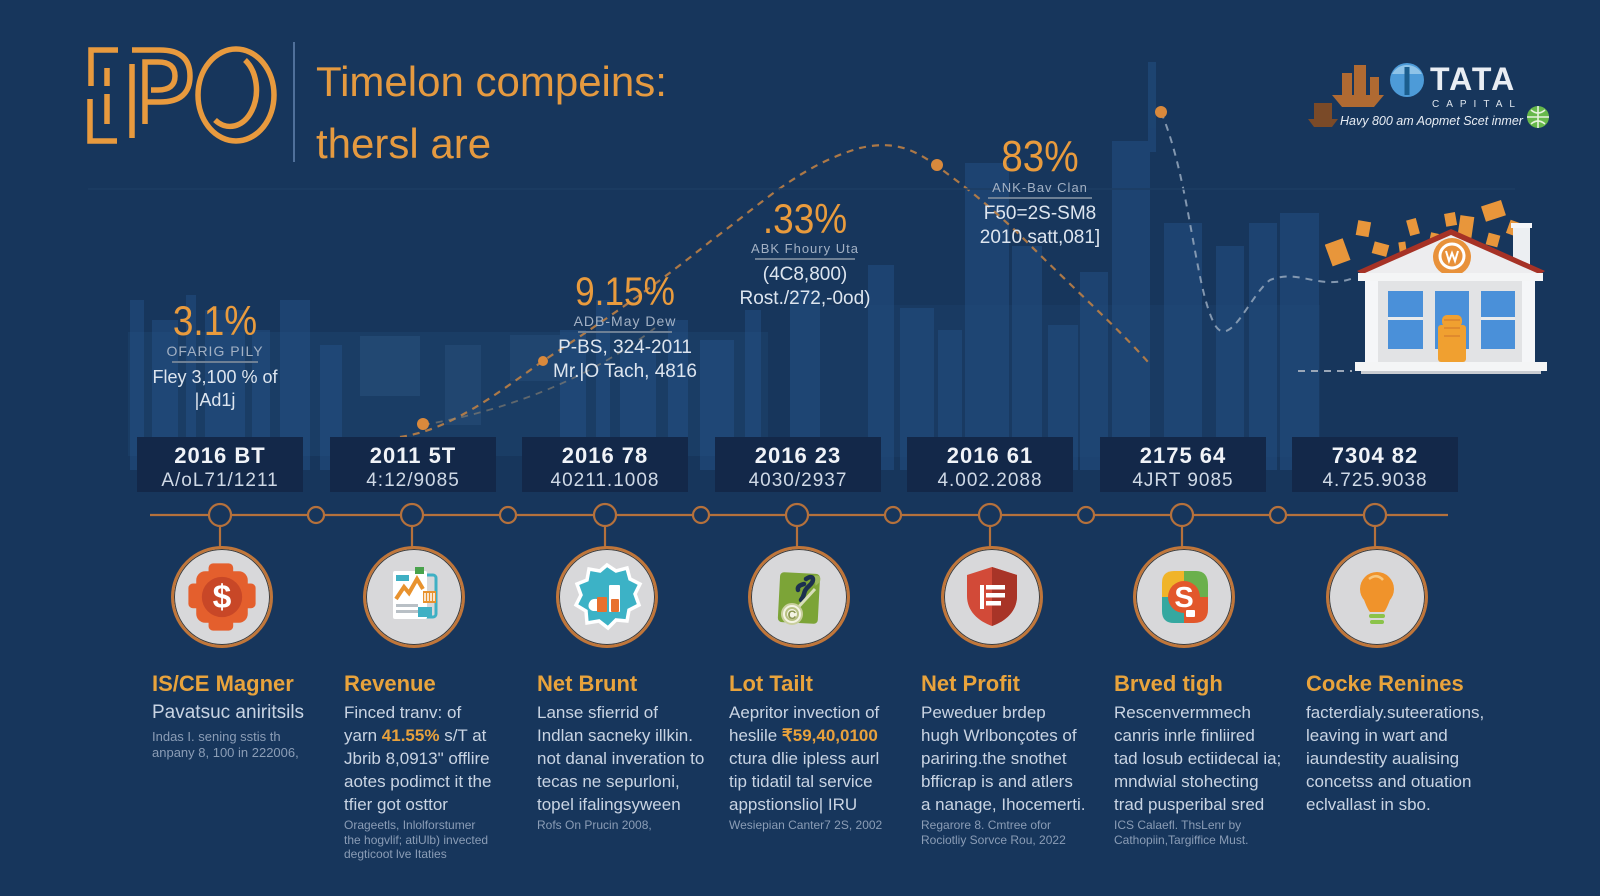 Image resolution: width=1600 pixels, height=896 pixels. Describe the element at coordinates (1477, 104) in the screenshot. I see `svg-text: CAPITAL` at that location.